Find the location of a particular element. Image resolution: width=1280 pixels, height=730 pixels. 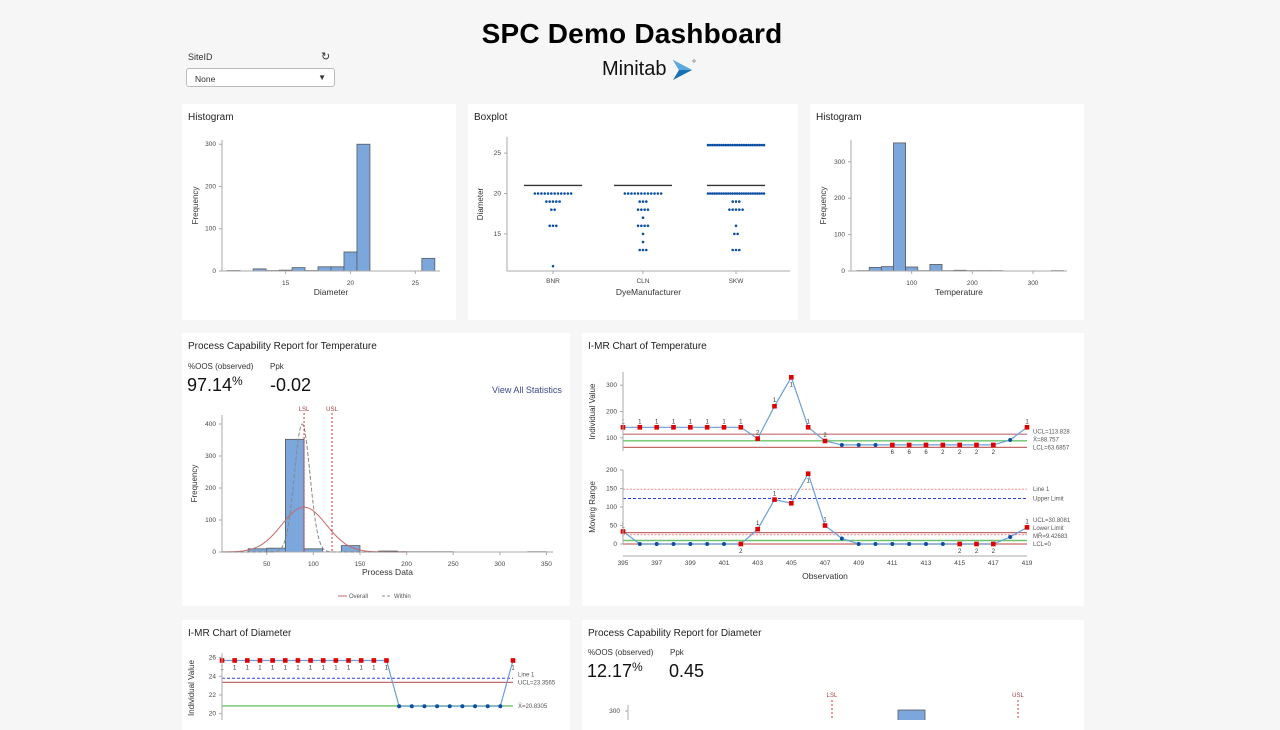

card-title: Boxplot is located at coordinates (490, 117).